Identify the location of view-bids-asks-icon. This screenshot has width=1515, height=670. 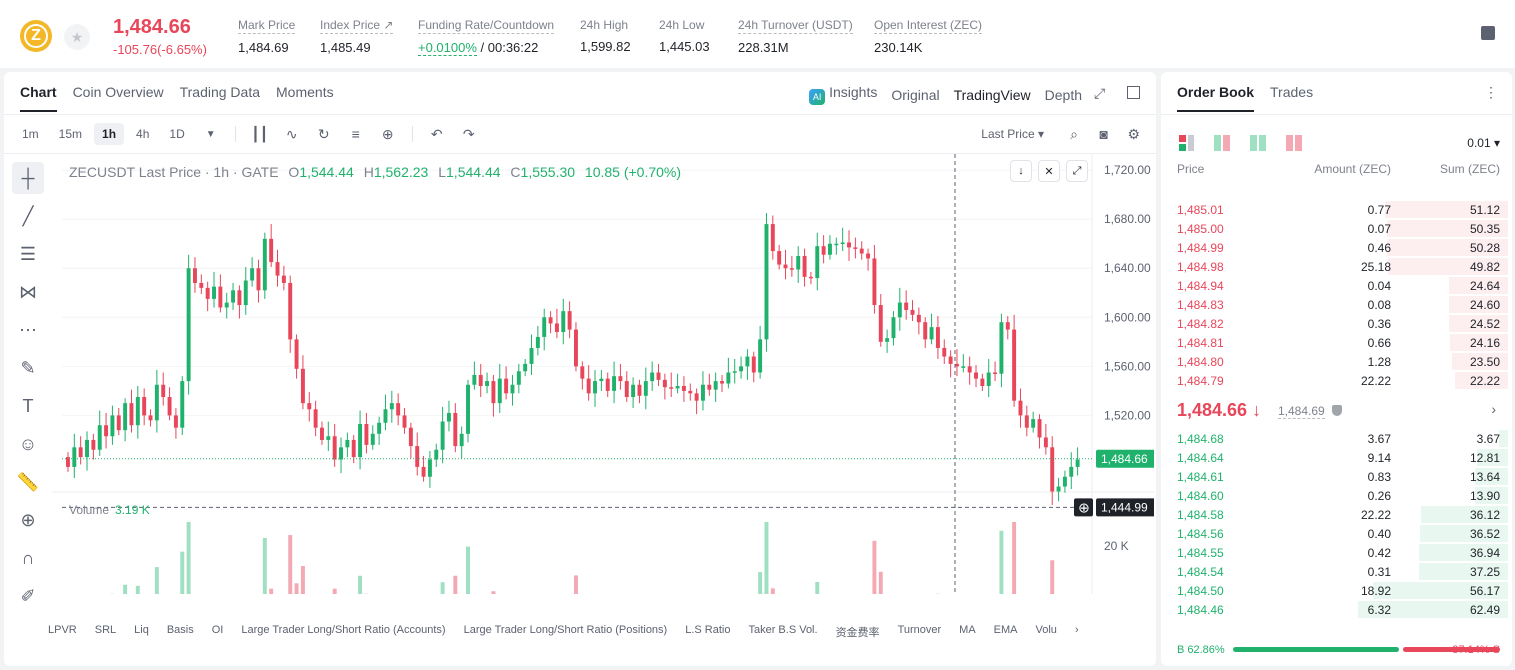
(1222, 143).